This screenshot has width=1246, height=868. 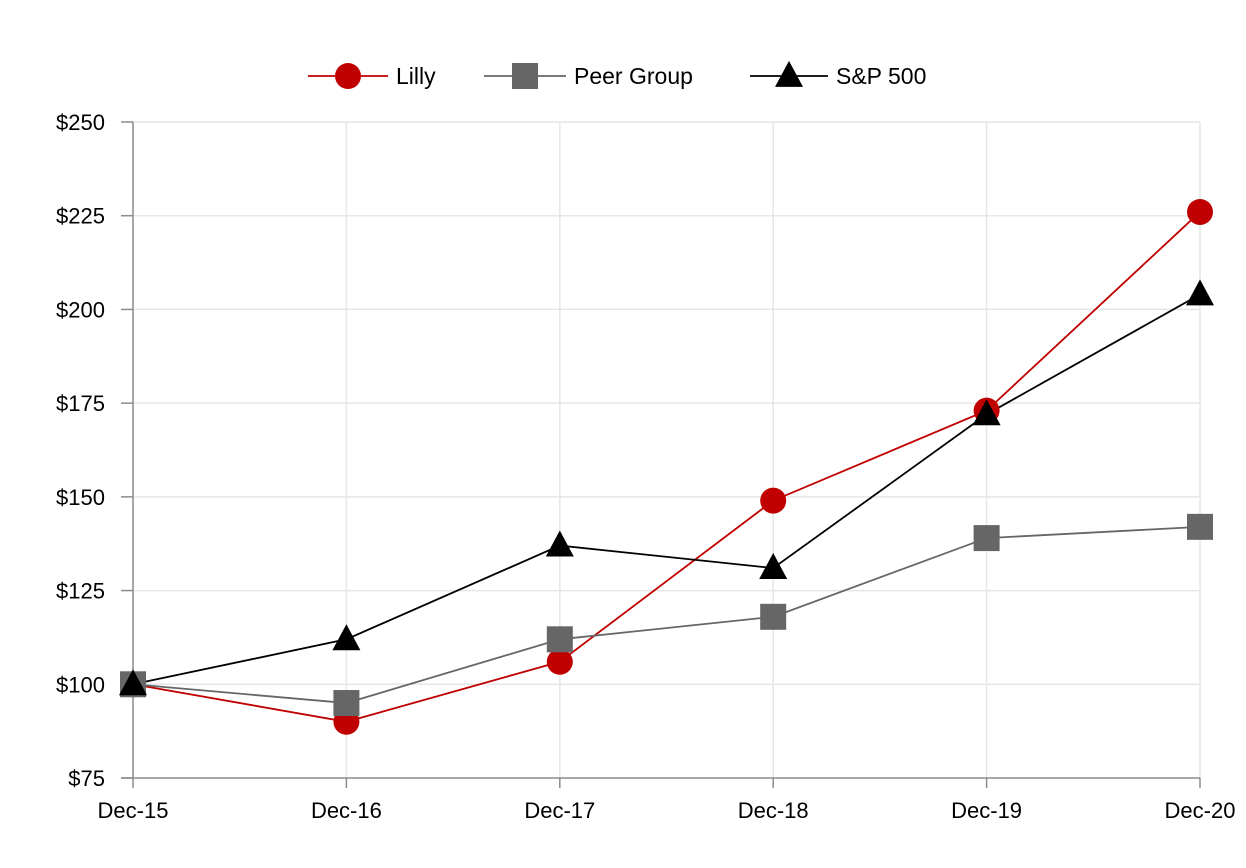 I want to click on x-tick-label: Dec-16, so click(x=346, y=810).